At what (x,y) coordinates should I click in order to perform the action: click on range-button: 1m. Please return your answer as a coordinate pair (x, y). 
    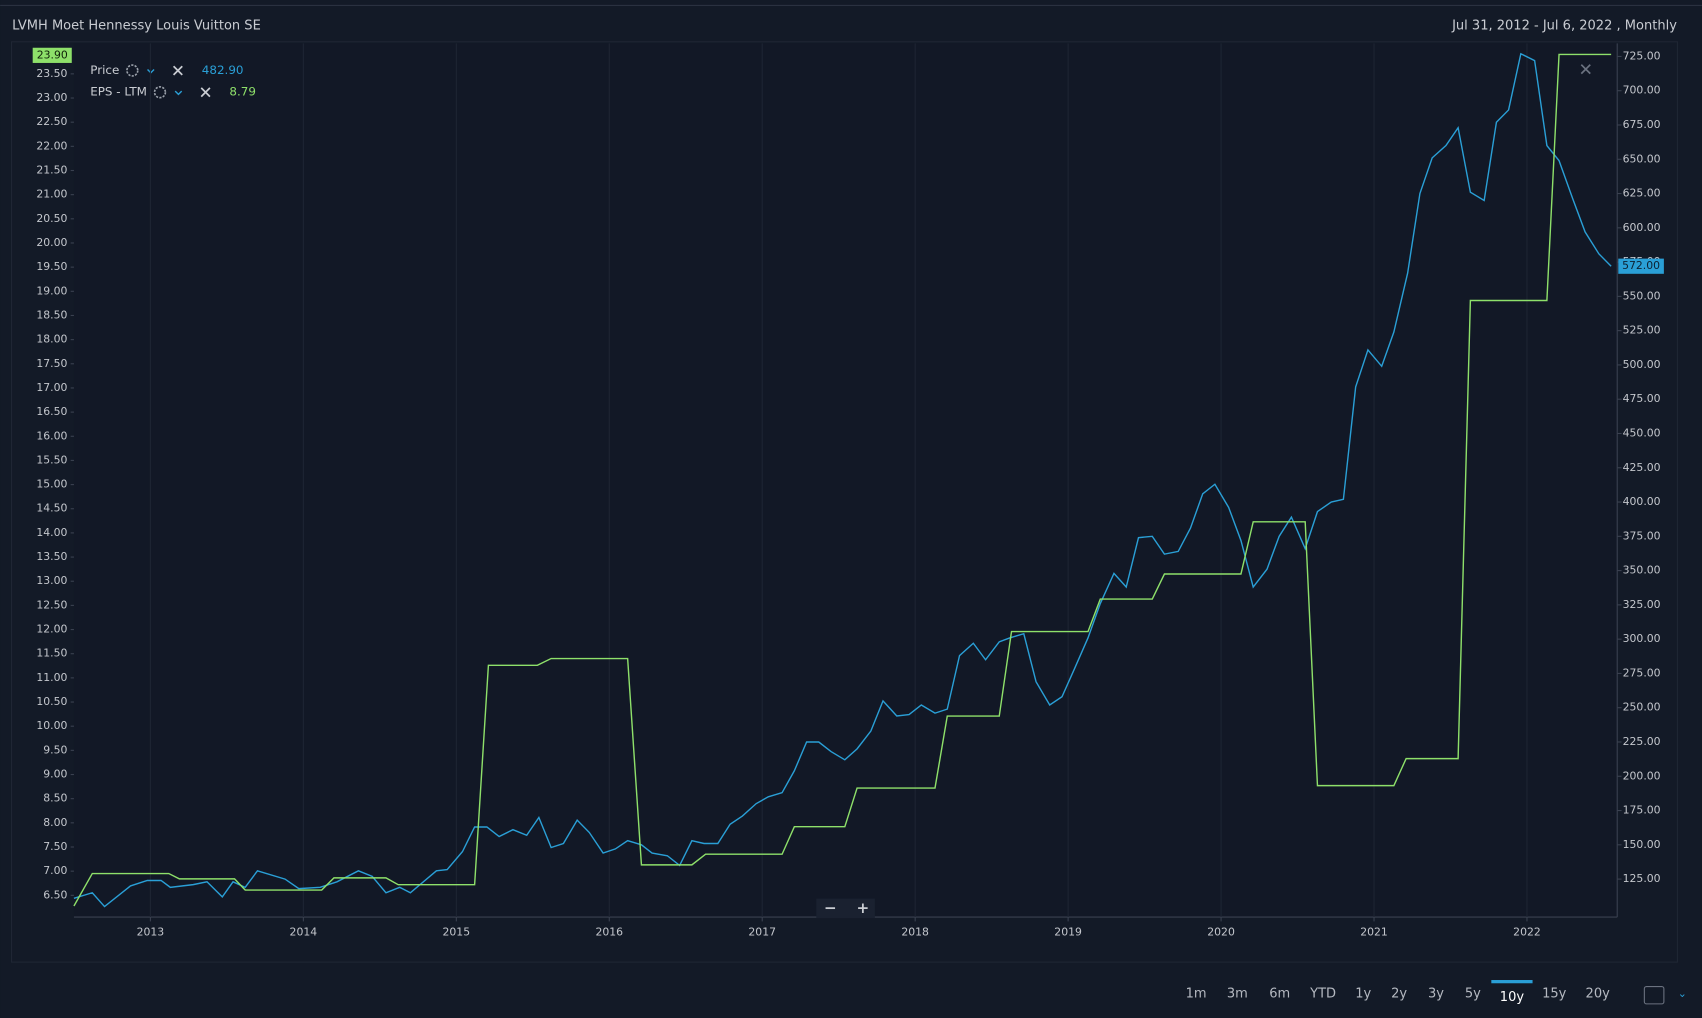
    Looking at the image, I should click on (1196, 994).